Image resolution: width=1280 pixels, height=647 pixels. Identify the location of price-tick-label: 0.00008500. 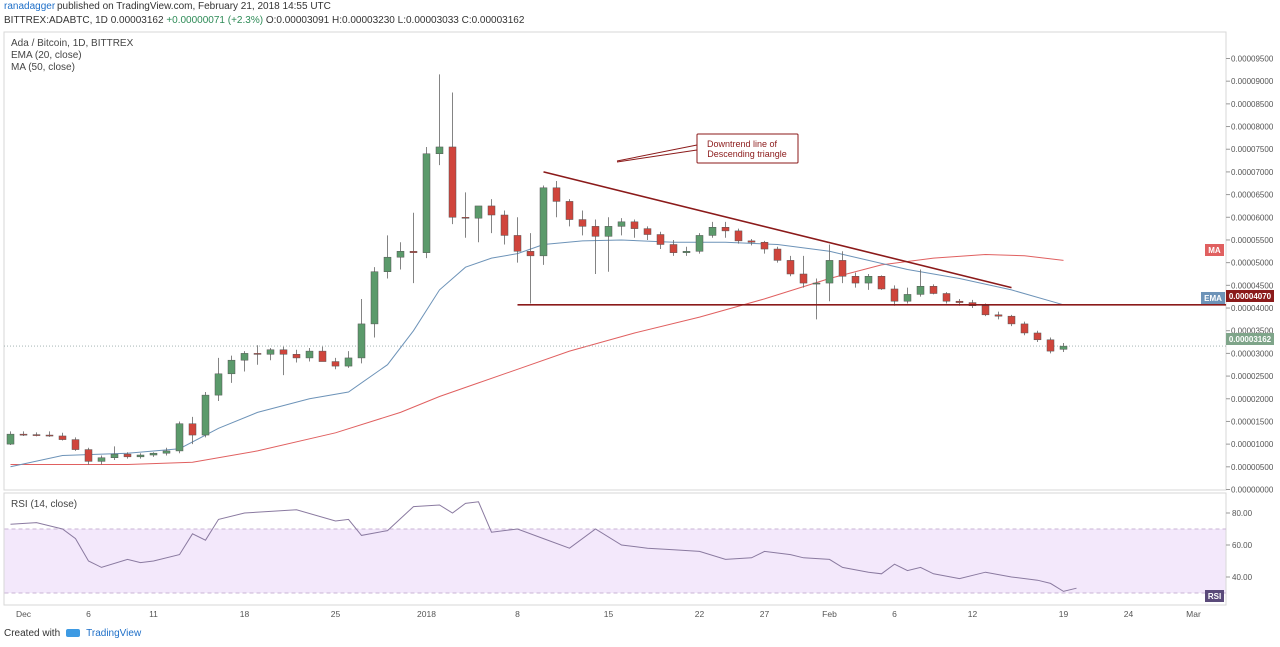
(1252, 104).